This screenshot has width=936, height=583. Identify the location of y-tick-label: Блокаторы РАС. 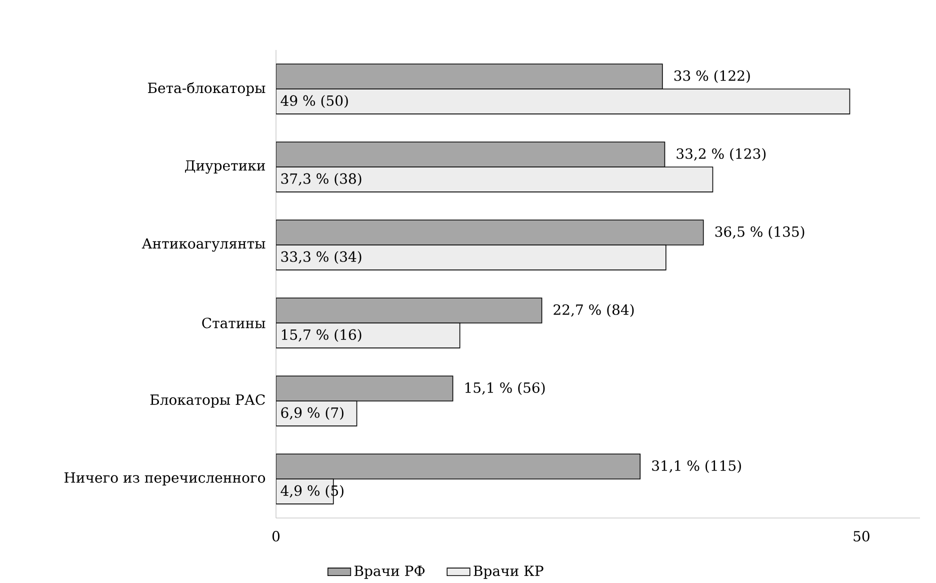
(207, 401).